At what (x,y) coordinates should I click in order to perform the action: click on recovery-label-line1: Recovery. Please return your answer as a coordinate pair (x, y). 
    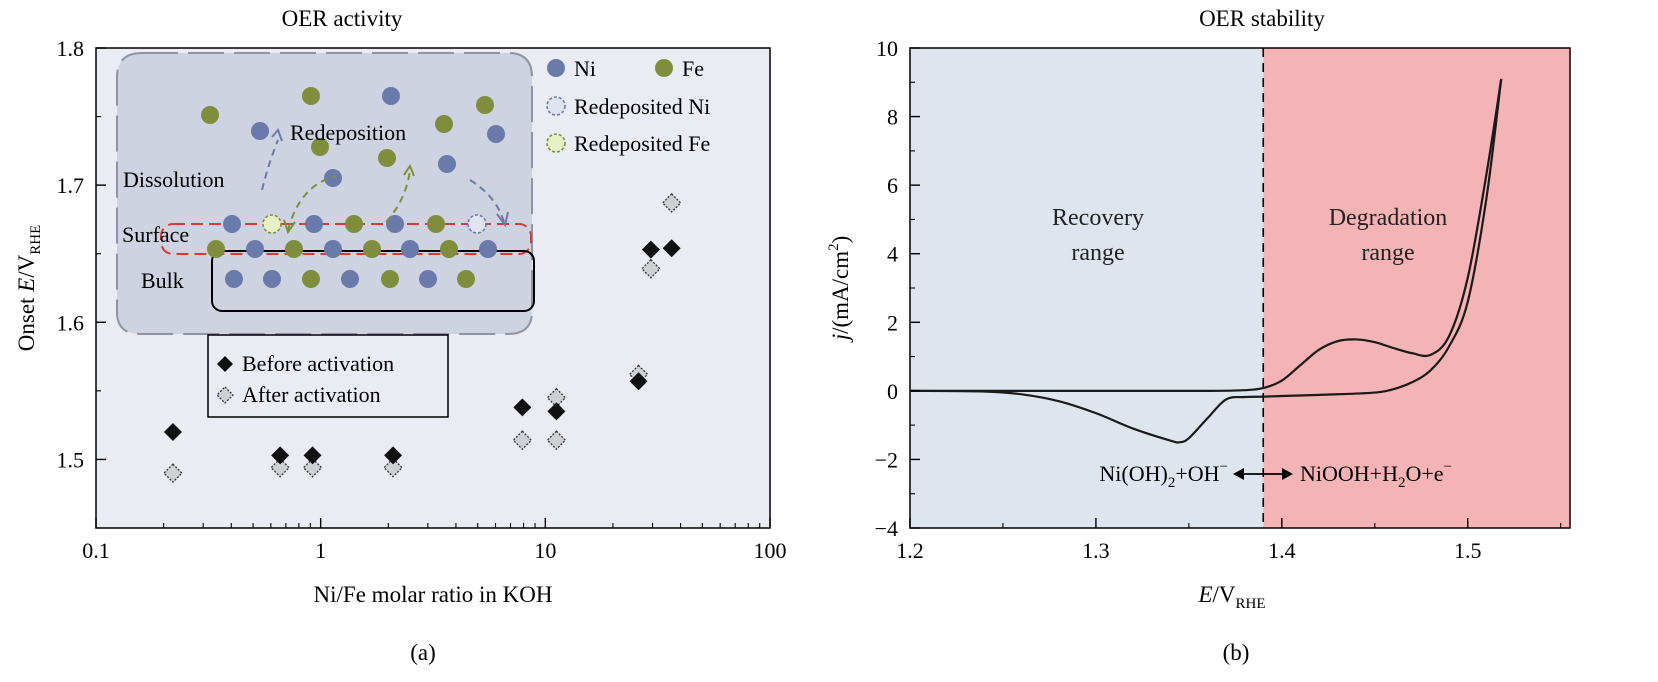
    Looking at the image, I should click on (1098, 218).